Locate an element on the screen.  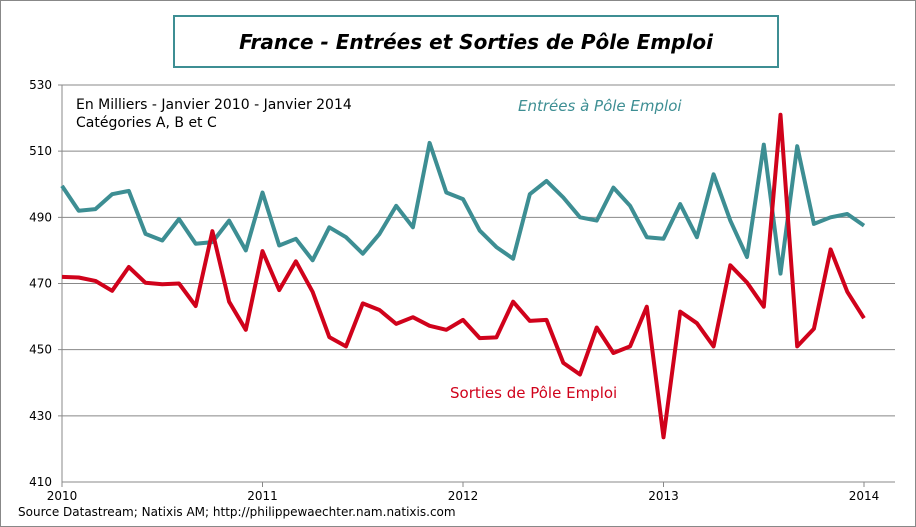
y-tick-label: 510 is located at coordinates (40, 151).